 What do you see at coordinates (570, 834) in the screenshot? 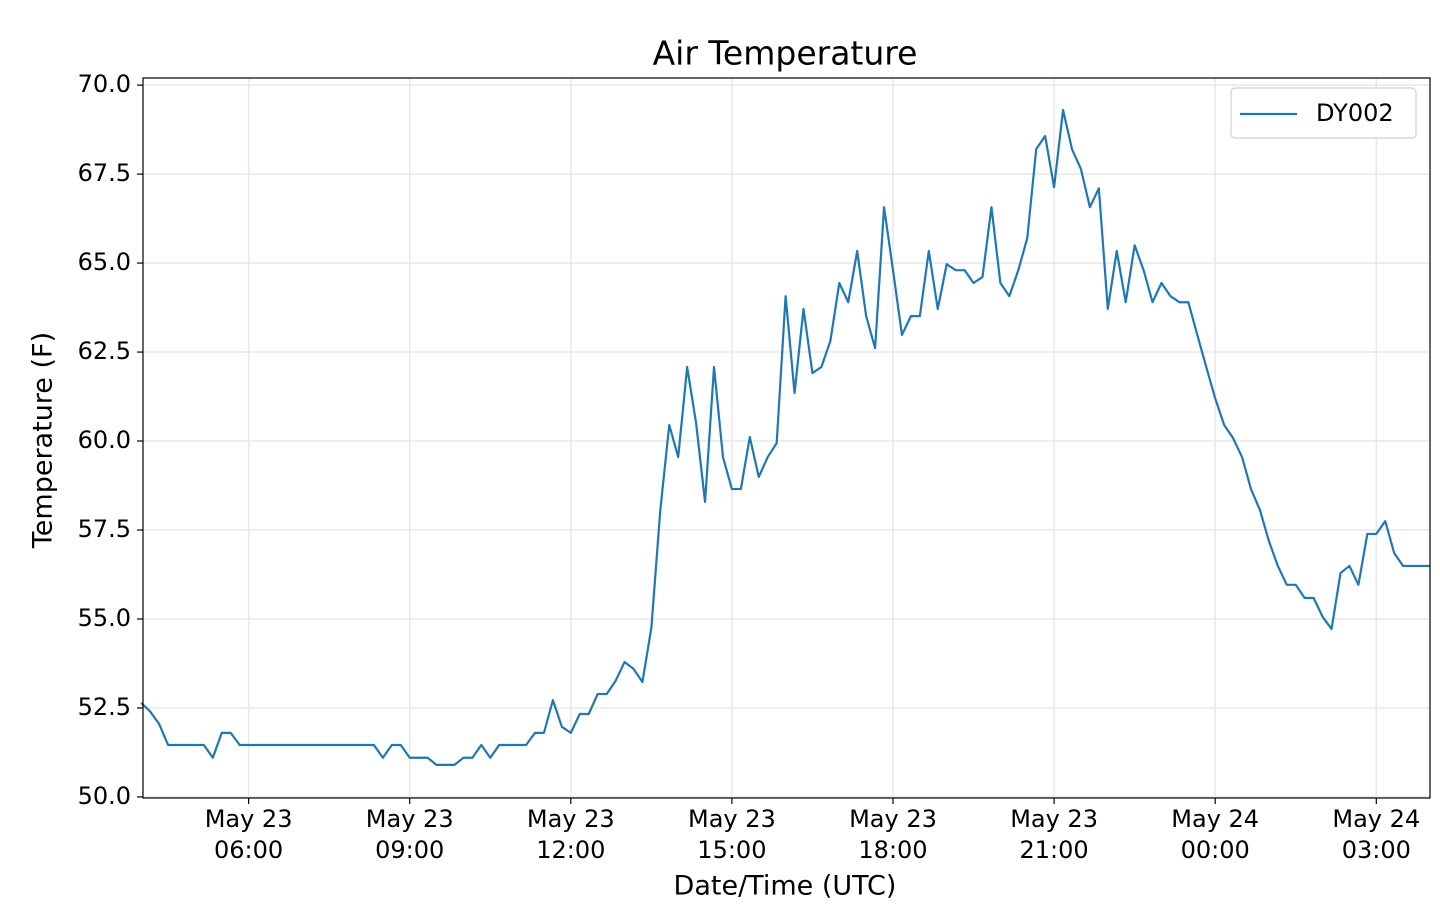
I see `x-tick-label: May 23 12:00` at bounding box center [570, 834].